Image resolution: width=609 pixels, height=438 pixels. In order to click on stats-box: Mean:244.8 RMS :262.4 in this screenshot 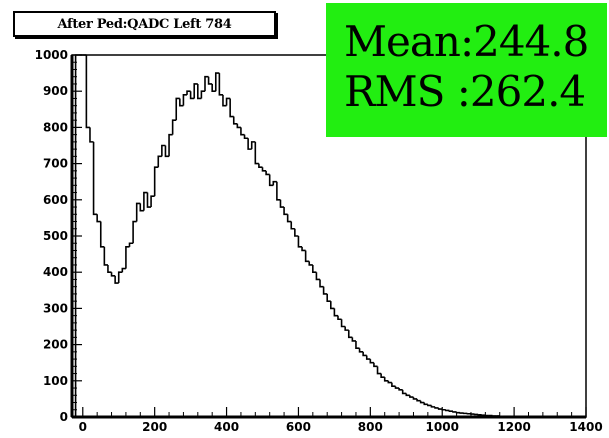, I will do `click(466, 70)`.